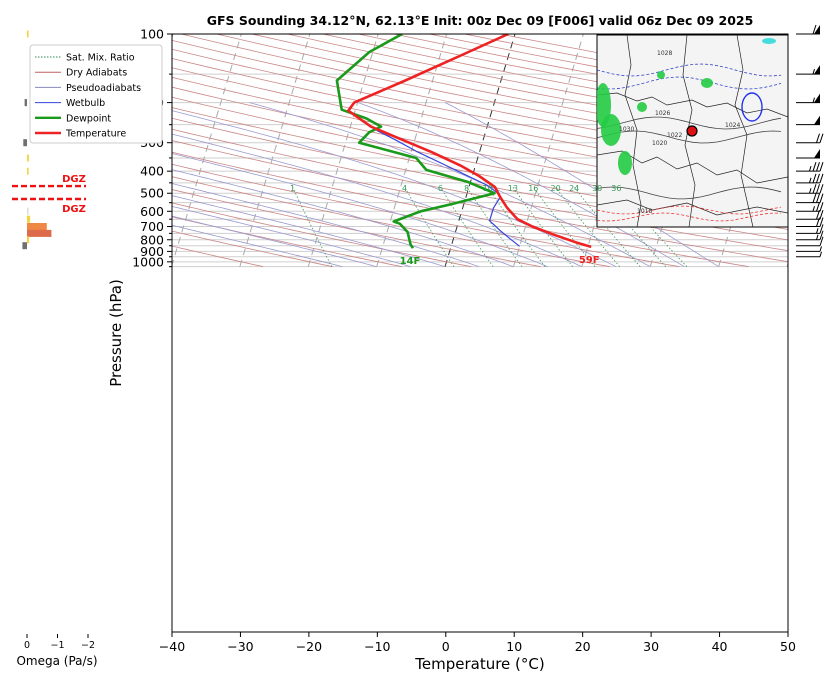  Describe the element at coordinates (514, 646) in the screenshot. I see `x-tick-label: 10` at that location.